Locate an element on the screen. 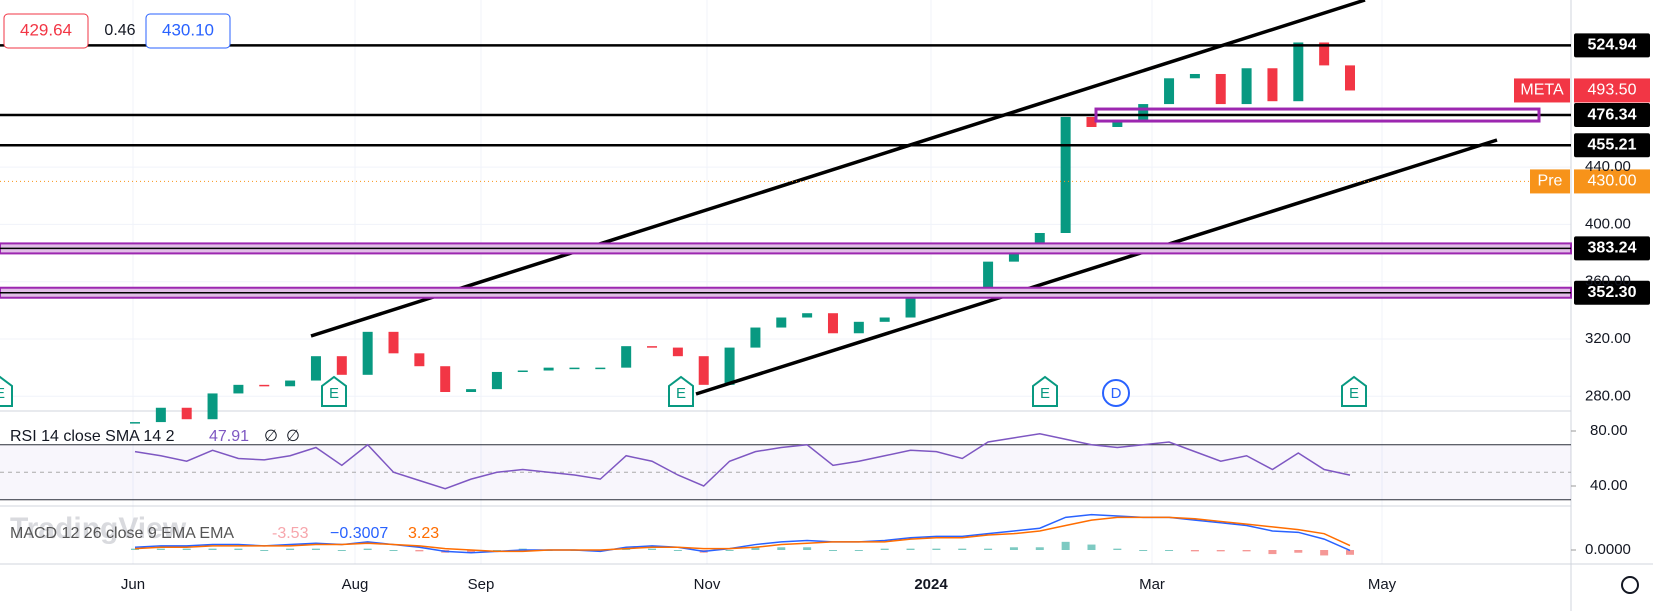 Image resolution: width=1653 pixels, height=611 pixels. level-label: 524.94 is located at coordinates (1612, 45).